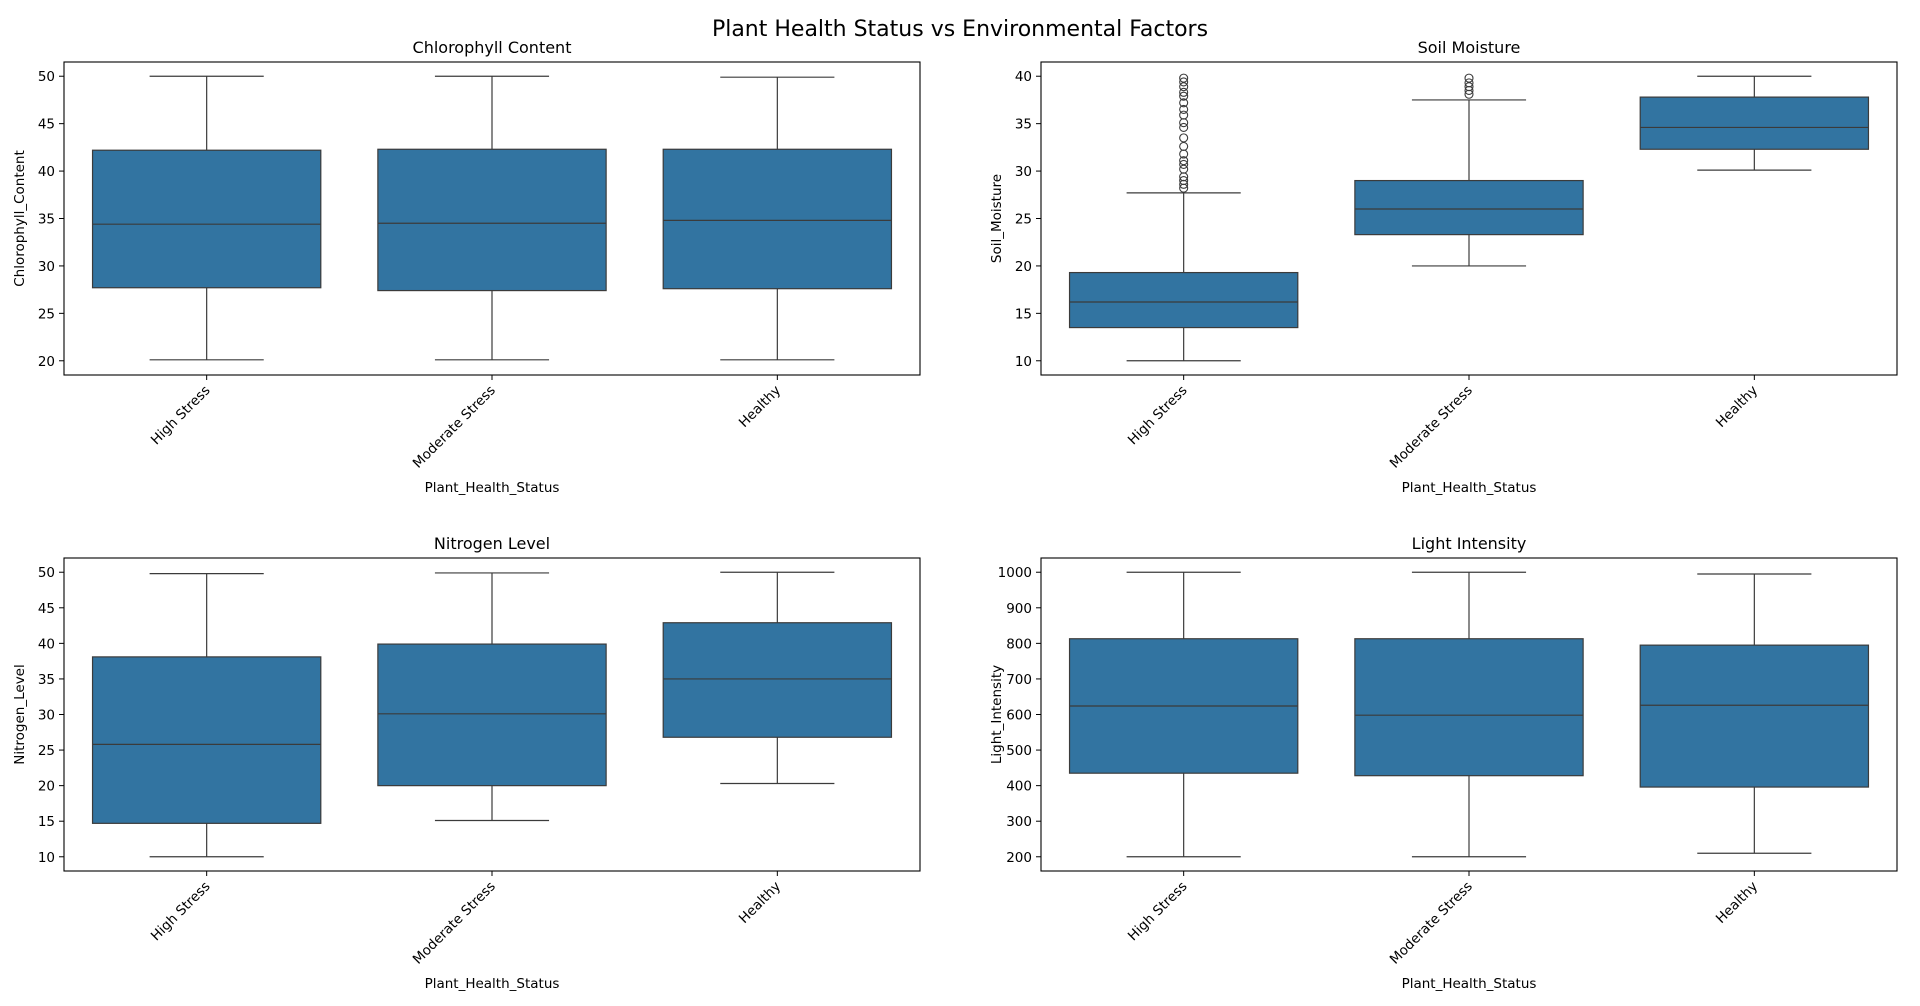  I want to click on subplot-title: Chlorophyll Content, so click(492, 47).